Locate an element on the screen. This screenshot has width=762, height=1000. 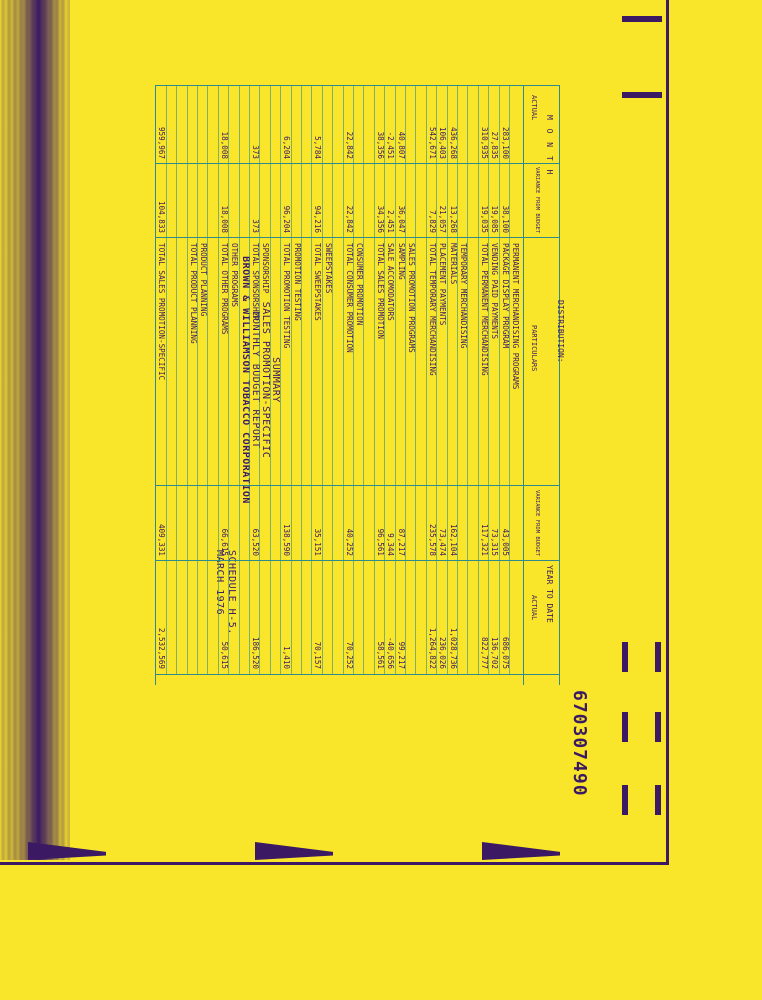
cell-month-actual: 310,935 is located at coordinates (484, 142).